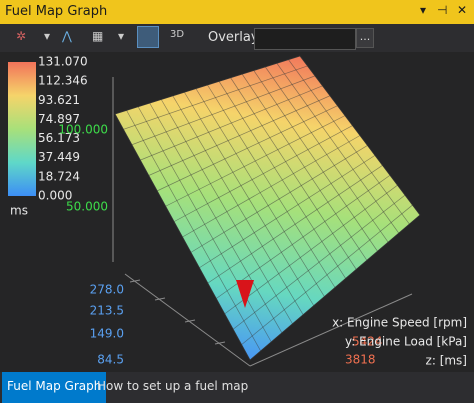 This screenshot has width=474, height=403. What do you see at coordinates (63, 81) in the screenshot?
I see `colorbar-label: 112.346` at bounding box center [63, 81].